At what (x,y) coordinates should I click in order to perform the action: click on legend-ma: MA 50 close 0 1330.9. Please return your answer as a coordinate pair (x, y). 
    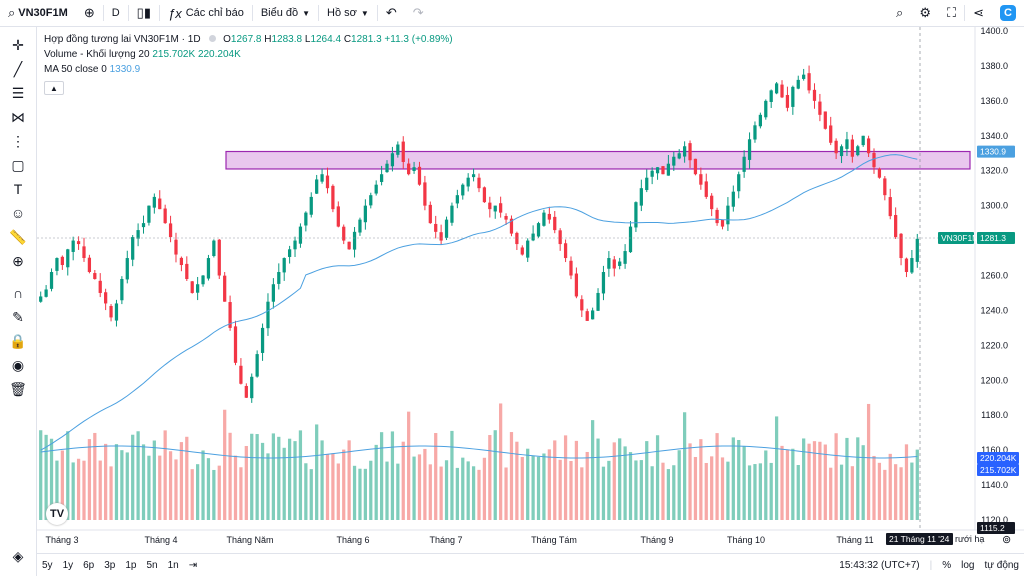
    Looking at the image, I should click on (248, 69).